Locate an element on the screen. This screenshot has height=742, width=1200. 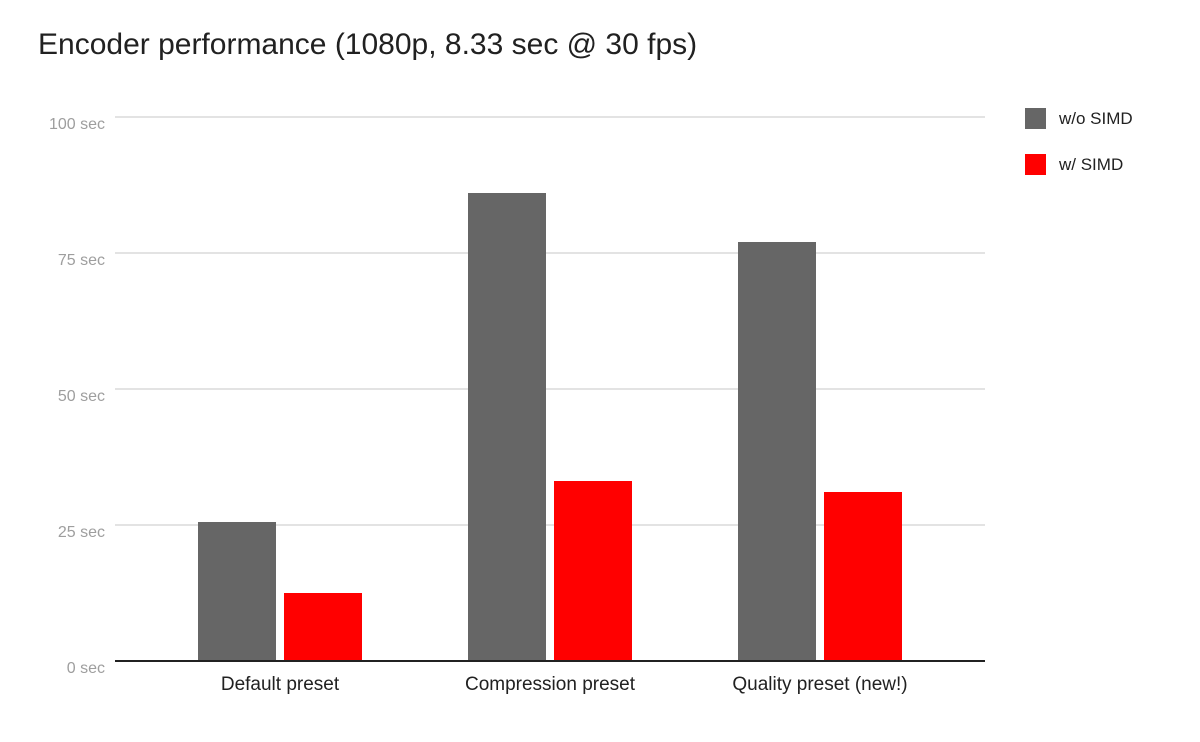
legend-item-w-o-simd: w/o SIMD is located at coordinates (1079, 118).